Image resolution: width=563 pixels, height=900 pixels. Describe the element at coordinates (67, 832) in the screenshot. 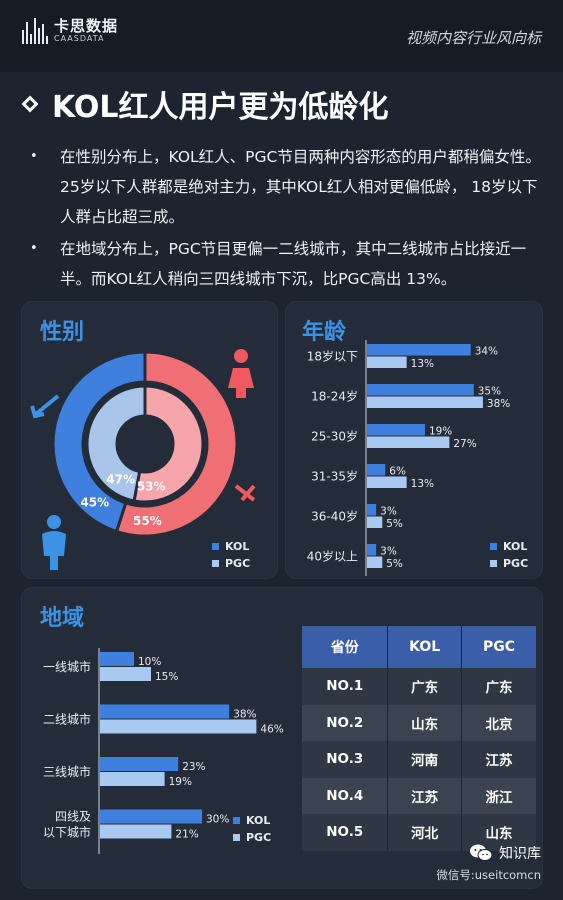

I see `category-label: 以下城市` at that location.